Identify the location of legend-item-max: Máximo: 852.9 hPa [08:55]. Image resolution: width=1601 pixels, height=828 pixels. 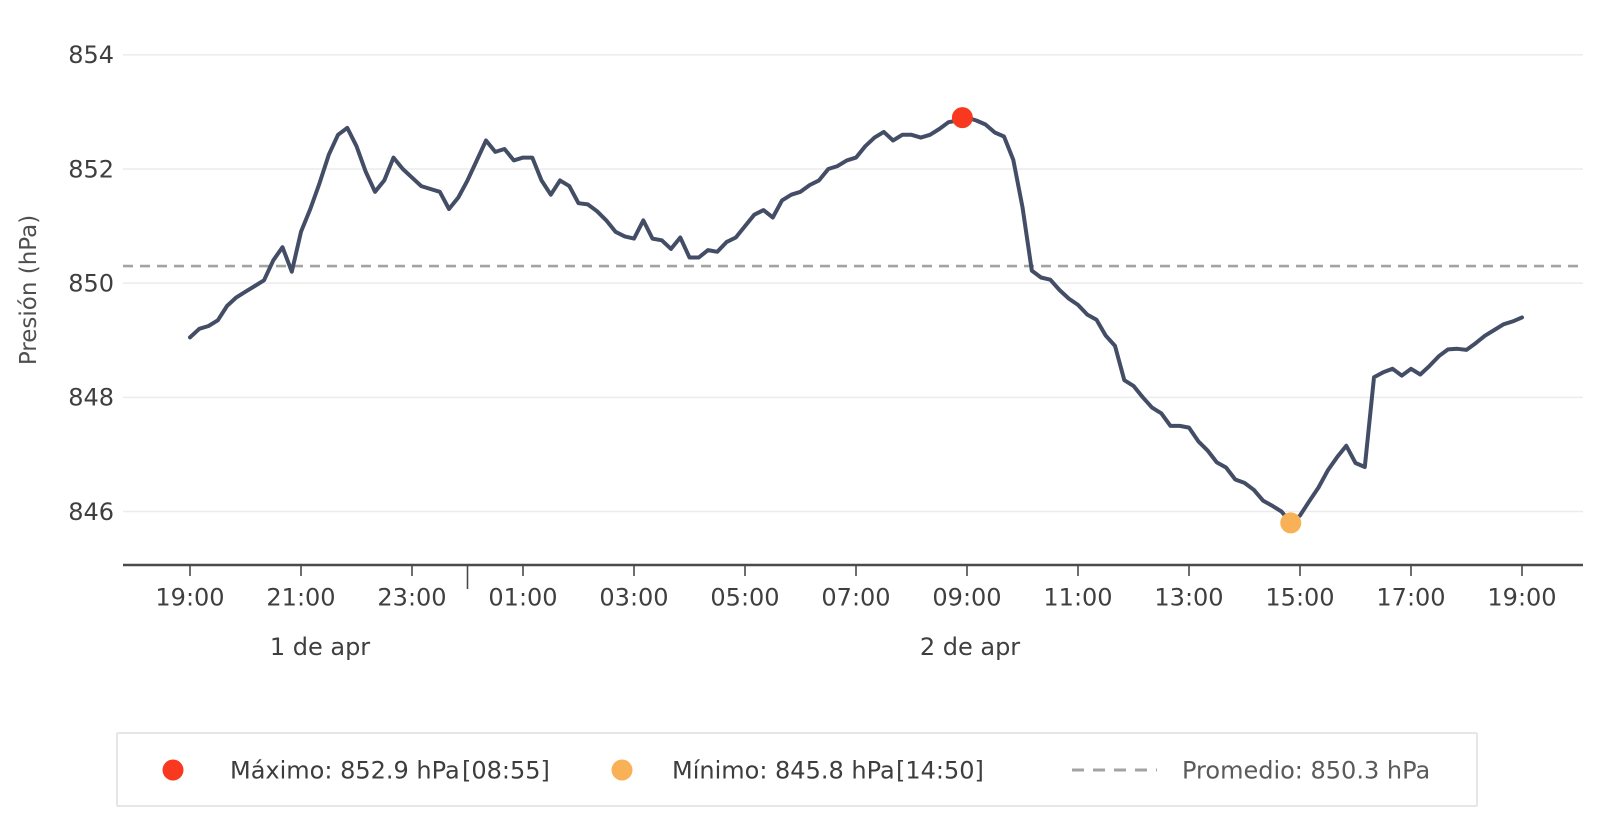
(356, 770).